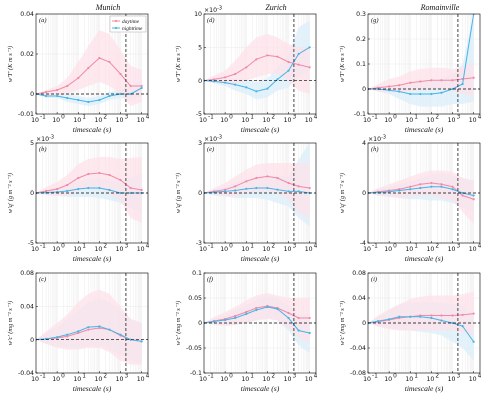  What do you see at coordinates (198, 14) in the screenshot?
I see `y-tick-label: 10` at bounding box center [198, 14].